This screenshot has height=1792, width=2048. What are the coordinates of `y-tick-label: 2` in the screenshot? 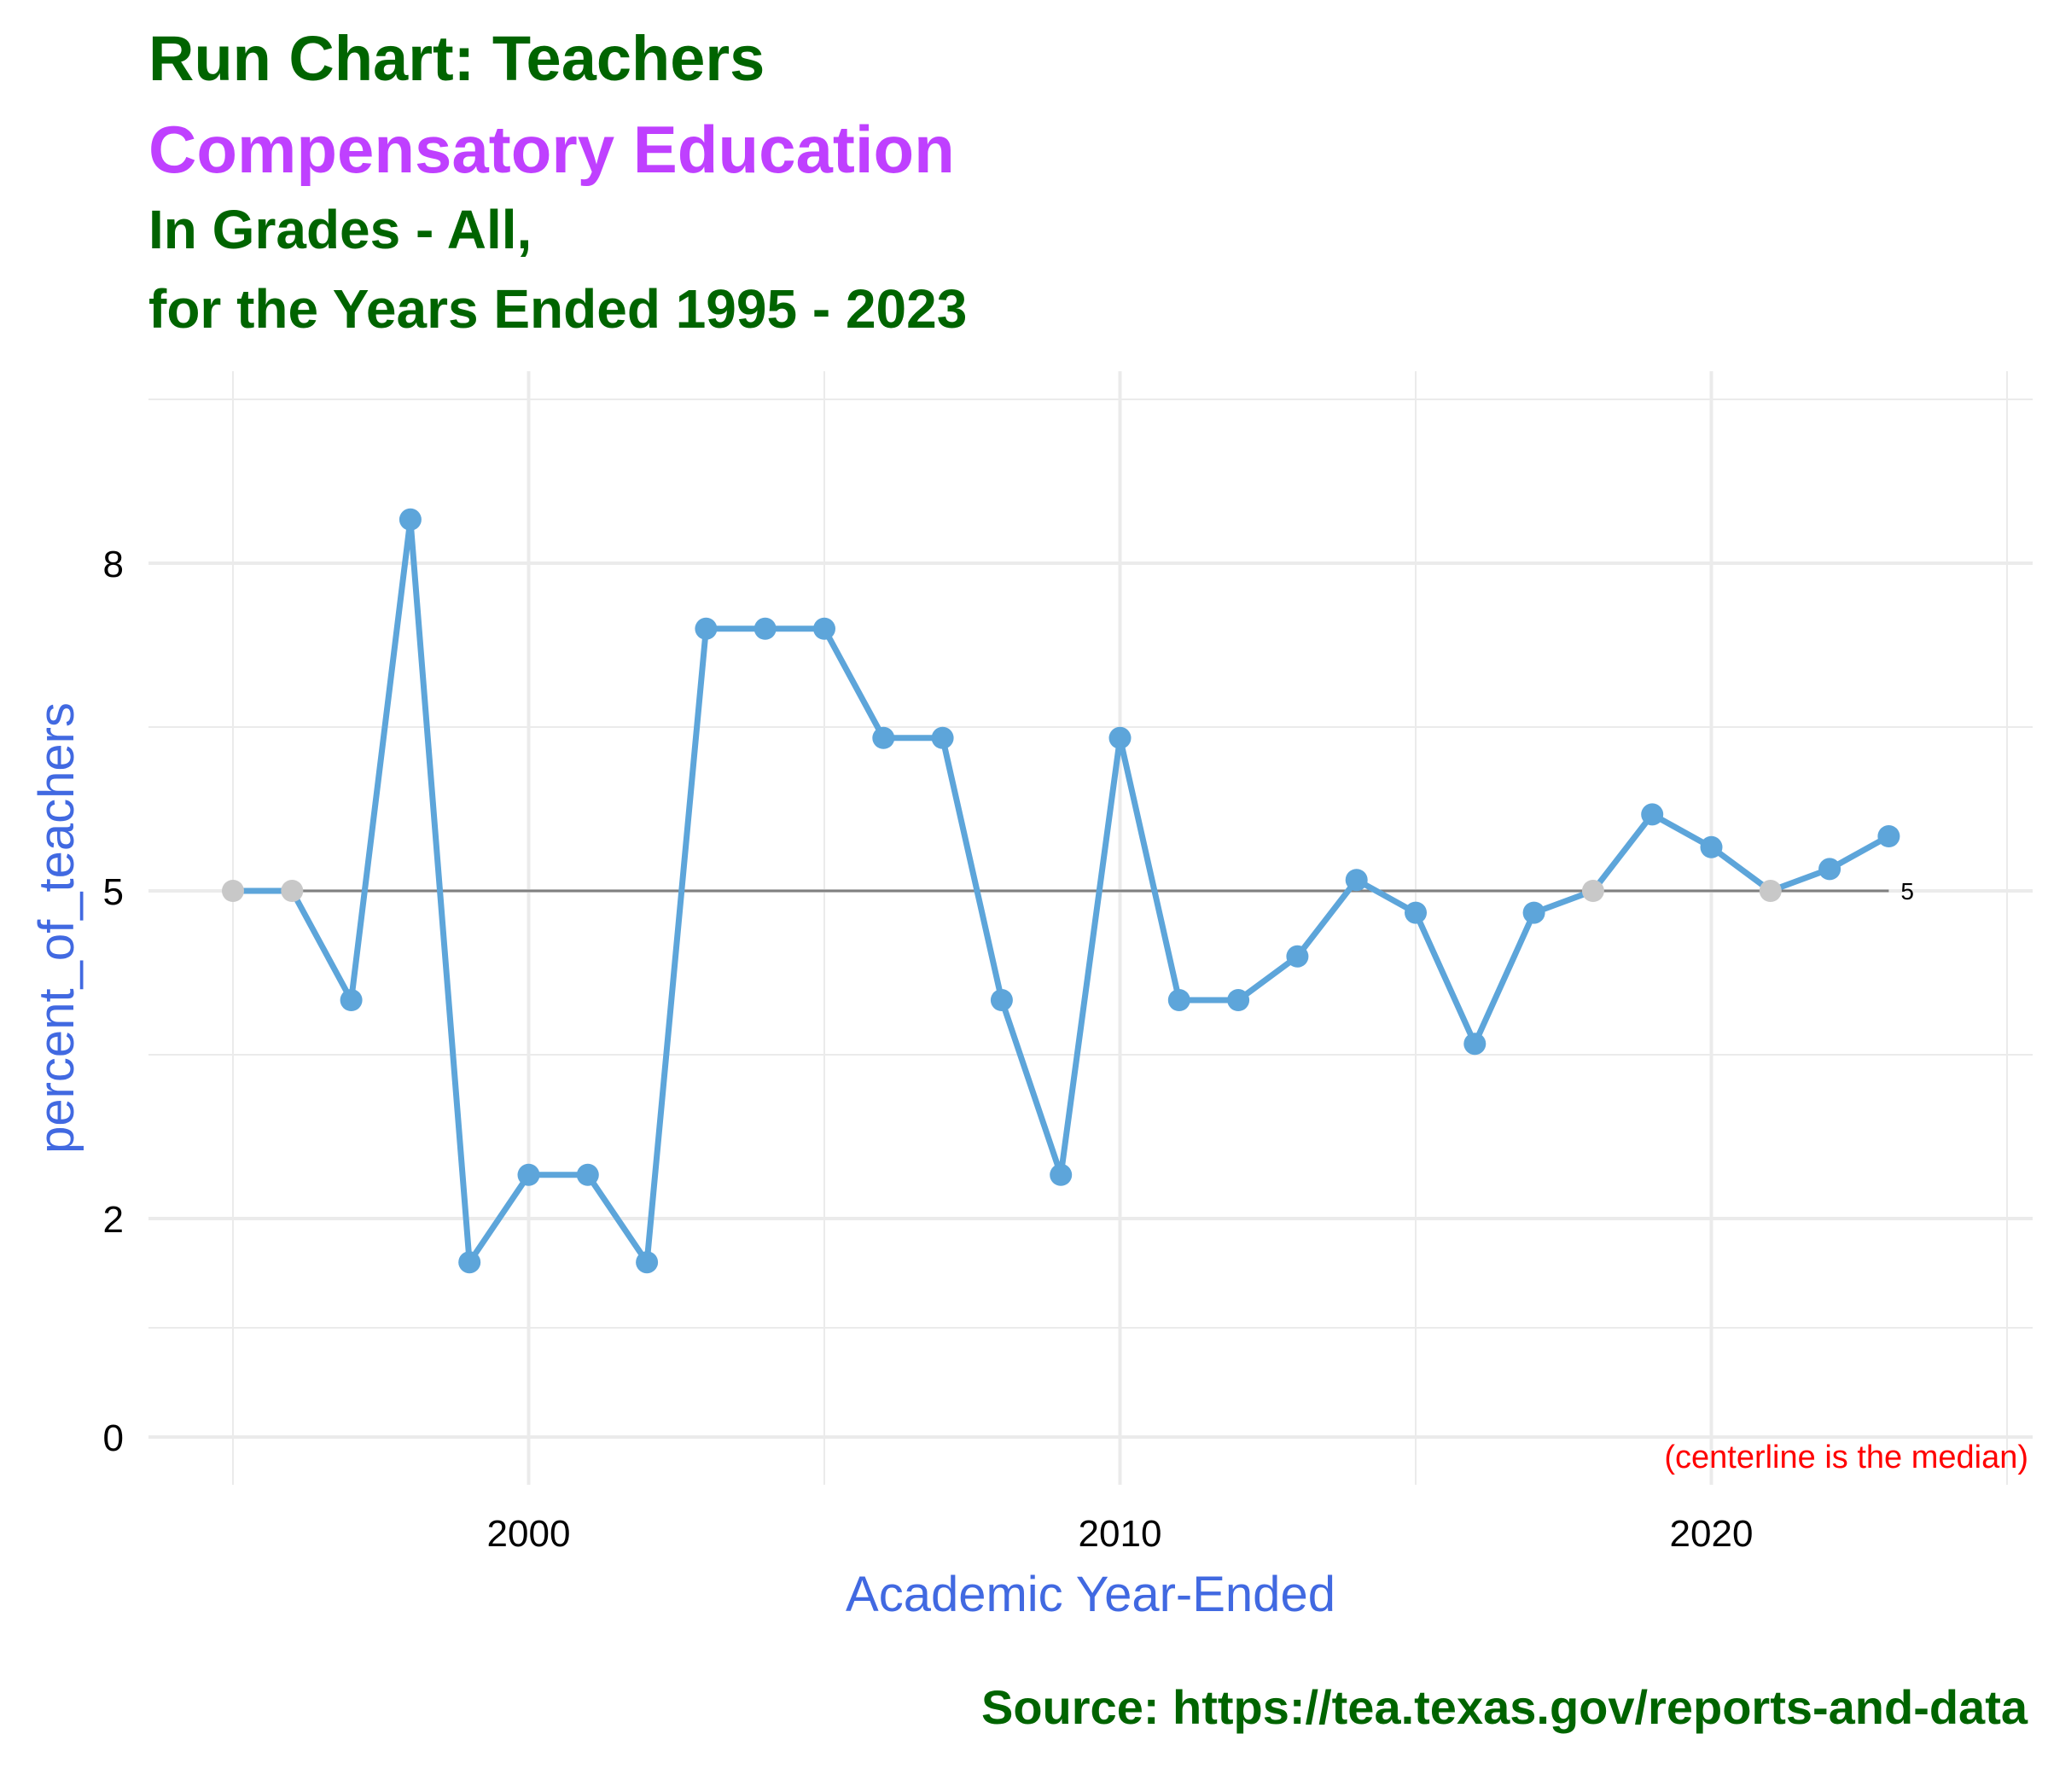 It's located at (114, 1220).